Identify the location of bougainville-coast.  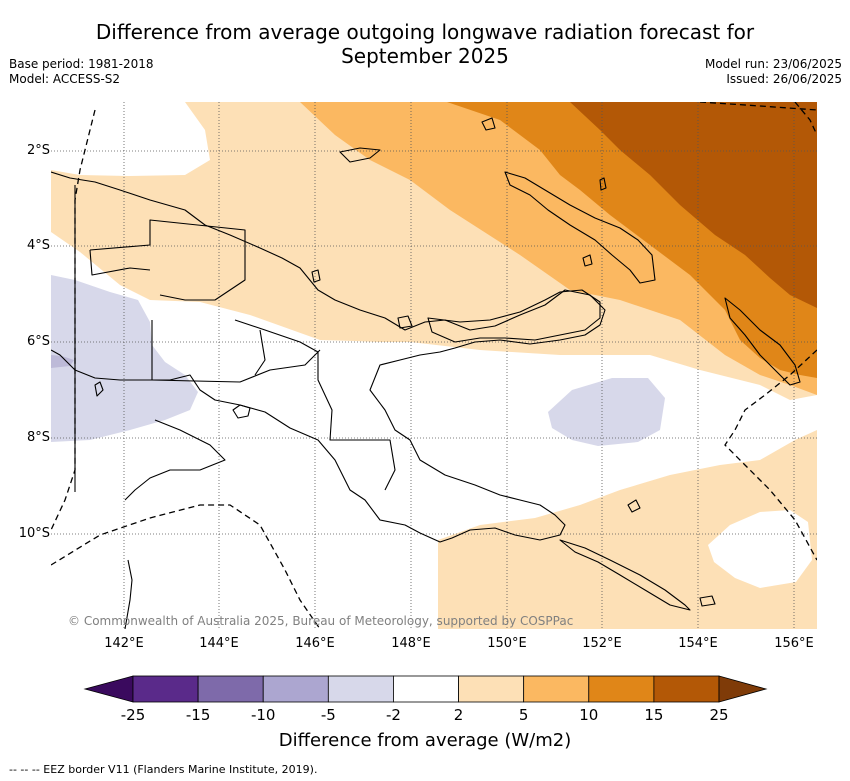
(762, 341).